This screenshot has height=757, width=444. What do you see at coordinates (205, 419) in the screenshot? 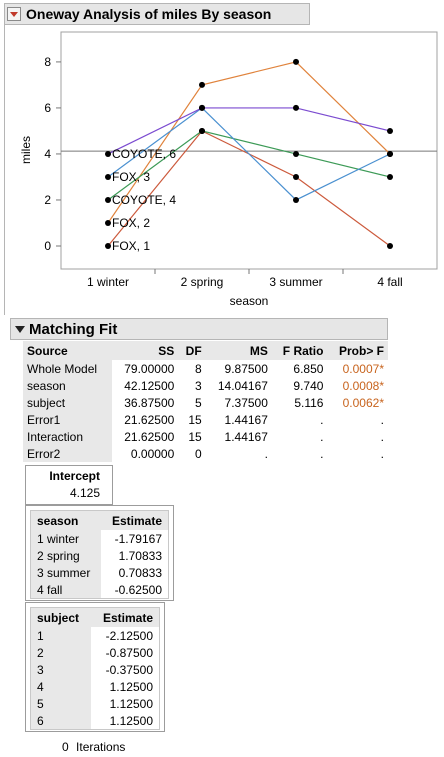
I see `table-row: Error1 21.62500 15 1.44167 . .` at bounding box center [205, 419].